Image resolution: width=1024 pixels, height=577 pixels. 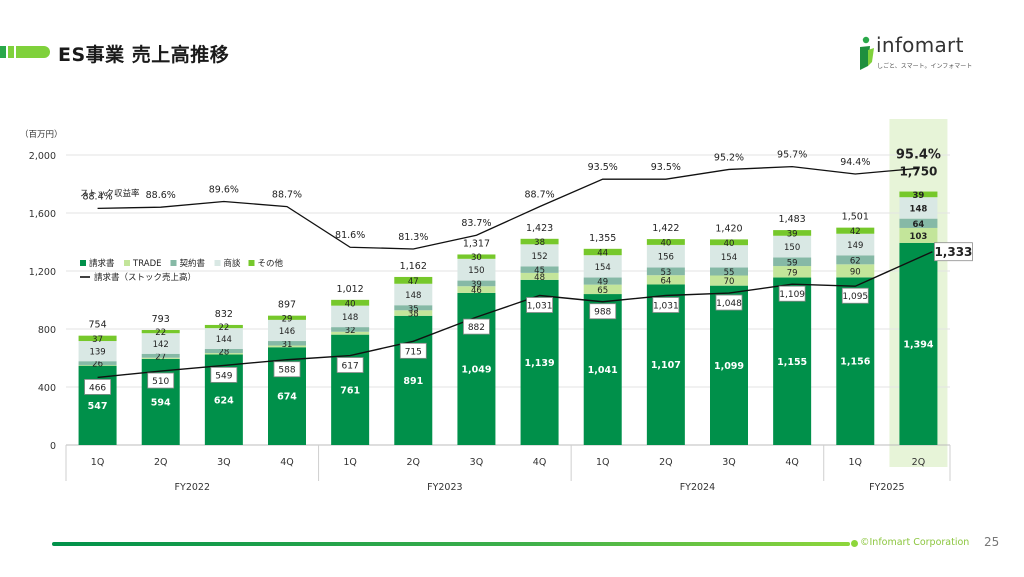 What do you see at coordinates (855, 232) in the screenshot?
I see `segment-label-other: 42` at bounding box center [855, 232].